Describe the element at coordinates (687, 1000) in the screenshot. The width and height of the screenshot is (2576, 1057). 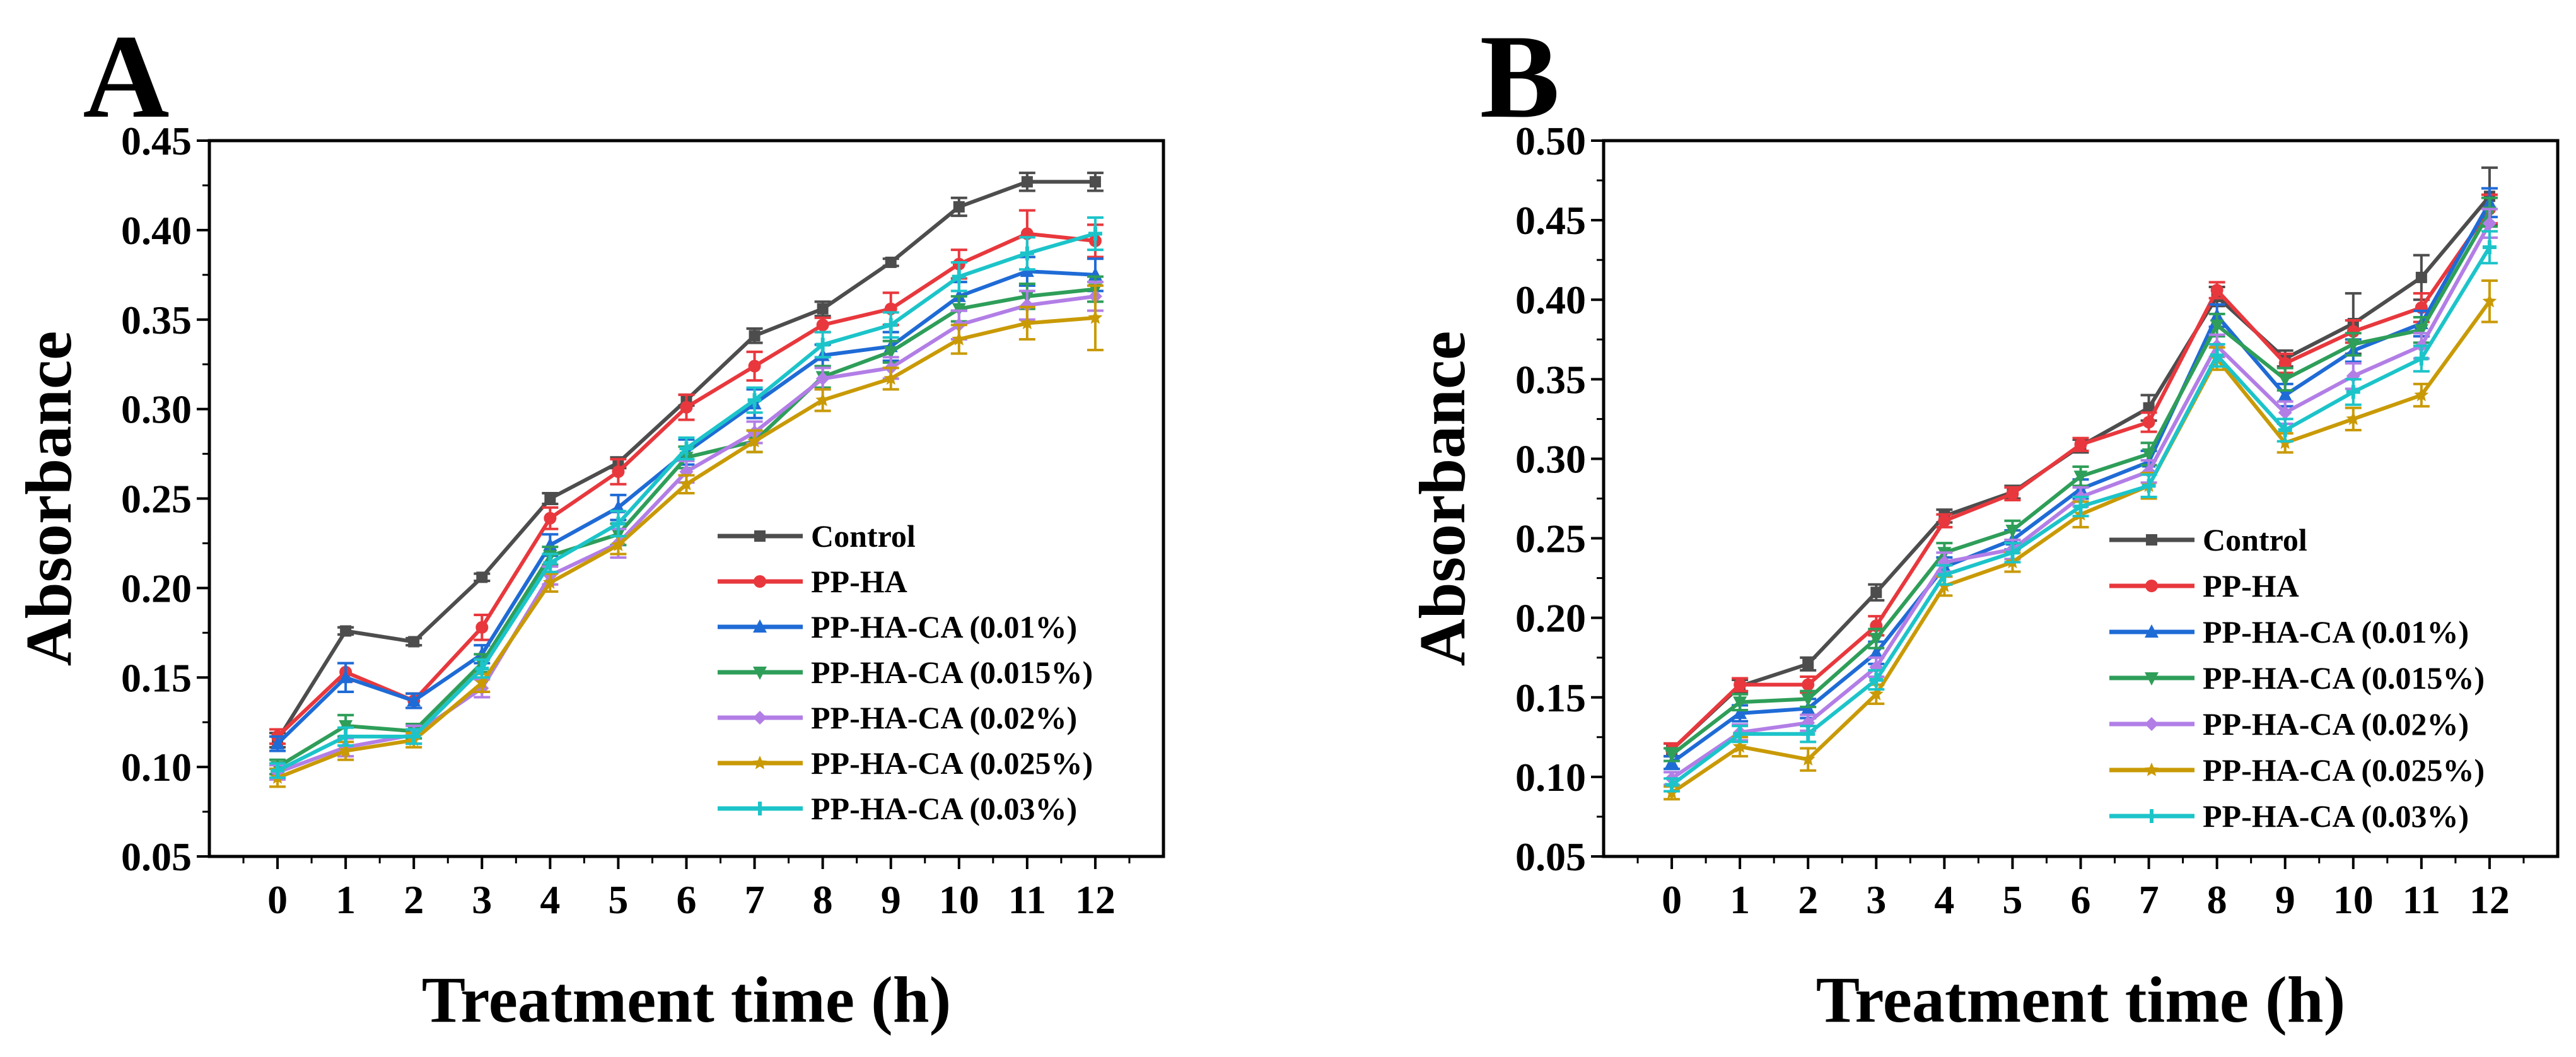
I see `x-axis-title: Treatment time (h)` at that location.